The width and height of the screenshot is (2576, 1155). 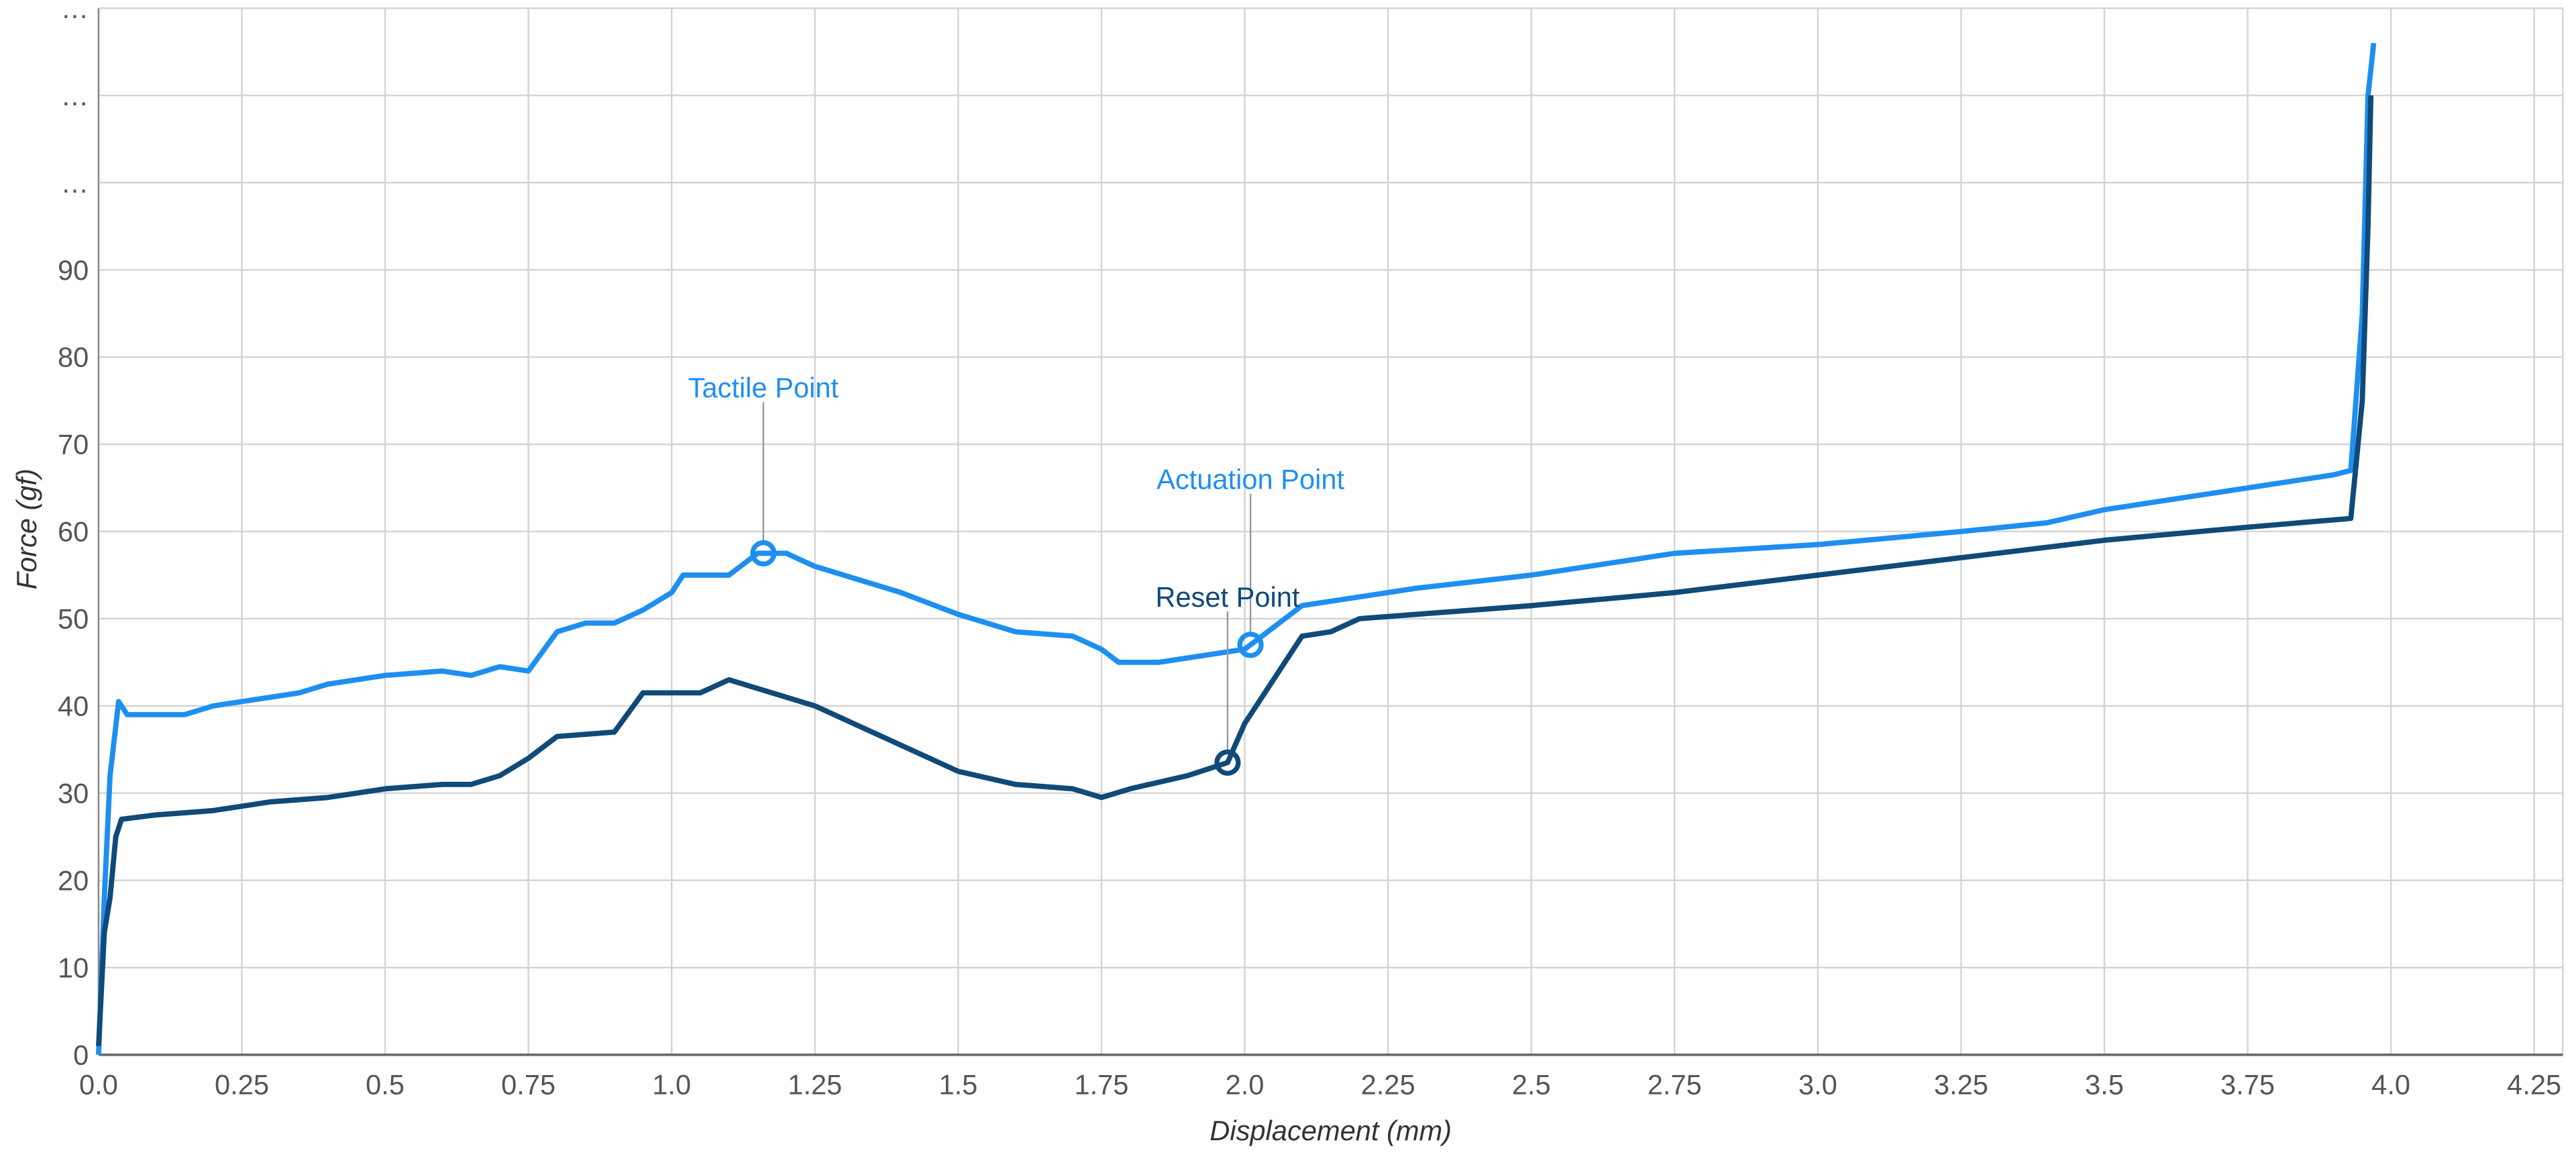 I want to click on annotation-label: Reset Point, so click(x=1227, y=597).